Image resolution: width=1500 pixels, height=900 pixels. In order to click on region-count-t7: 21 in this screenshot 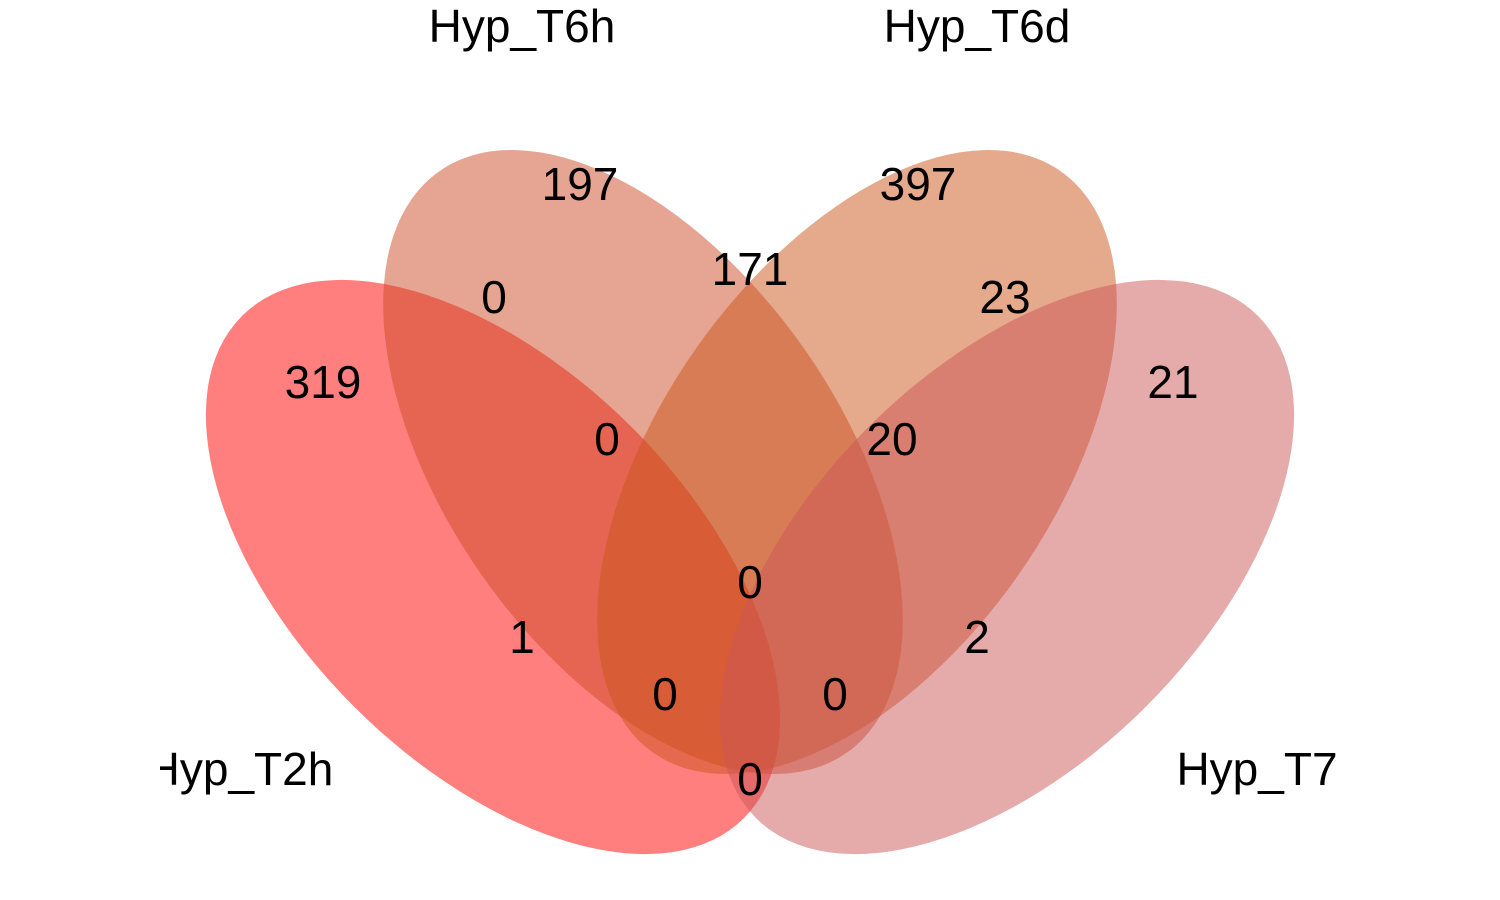, I will do `click(1172, 382)`.